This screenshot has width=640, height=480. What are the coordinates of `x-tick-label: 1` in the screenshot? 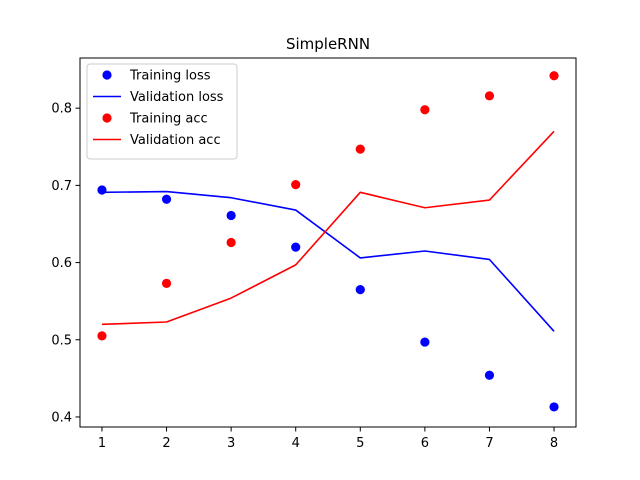 It's located at (102, 443).